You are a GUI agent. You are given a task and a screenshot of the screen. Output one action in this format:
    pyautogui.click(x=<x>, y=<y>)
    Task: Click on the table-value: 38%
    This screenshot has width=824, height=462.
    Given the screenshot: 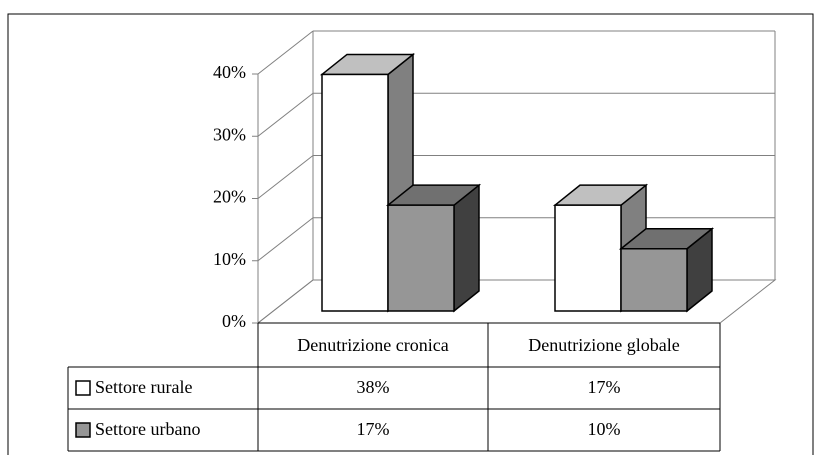 What is the action you would take?
    pyautogui.click(x=373, y=387)
    